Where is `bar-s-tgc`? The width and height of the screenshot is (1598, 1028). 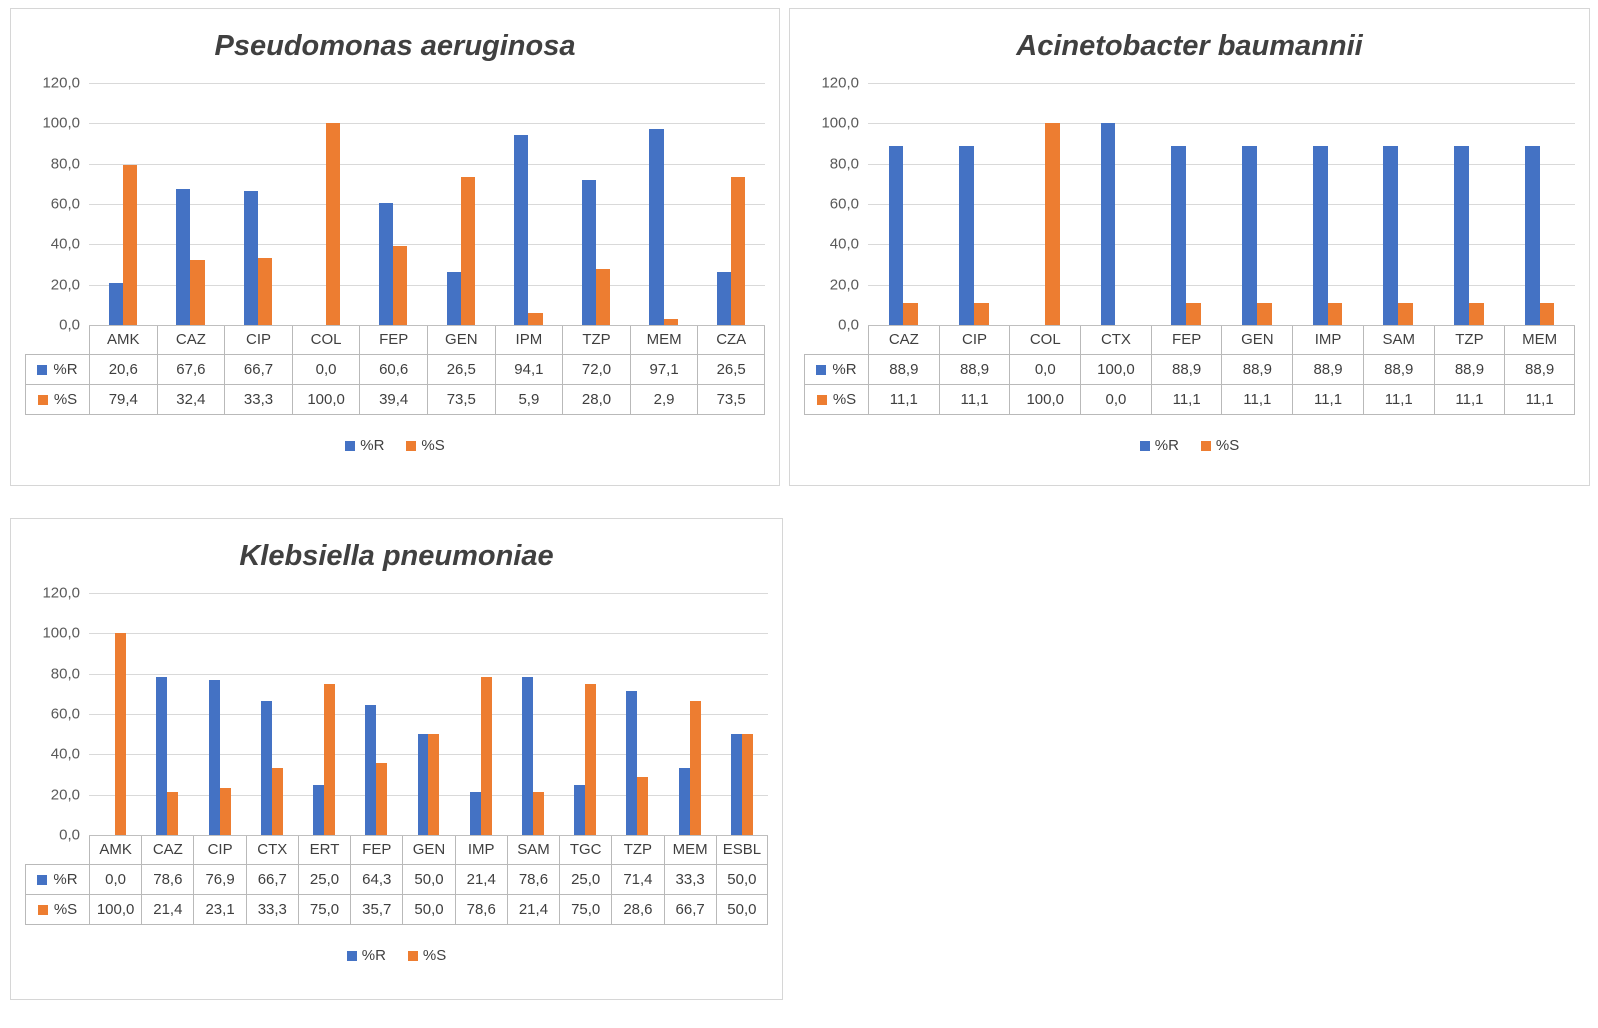 bar-s-tgc is located at coordinates (591, 759).